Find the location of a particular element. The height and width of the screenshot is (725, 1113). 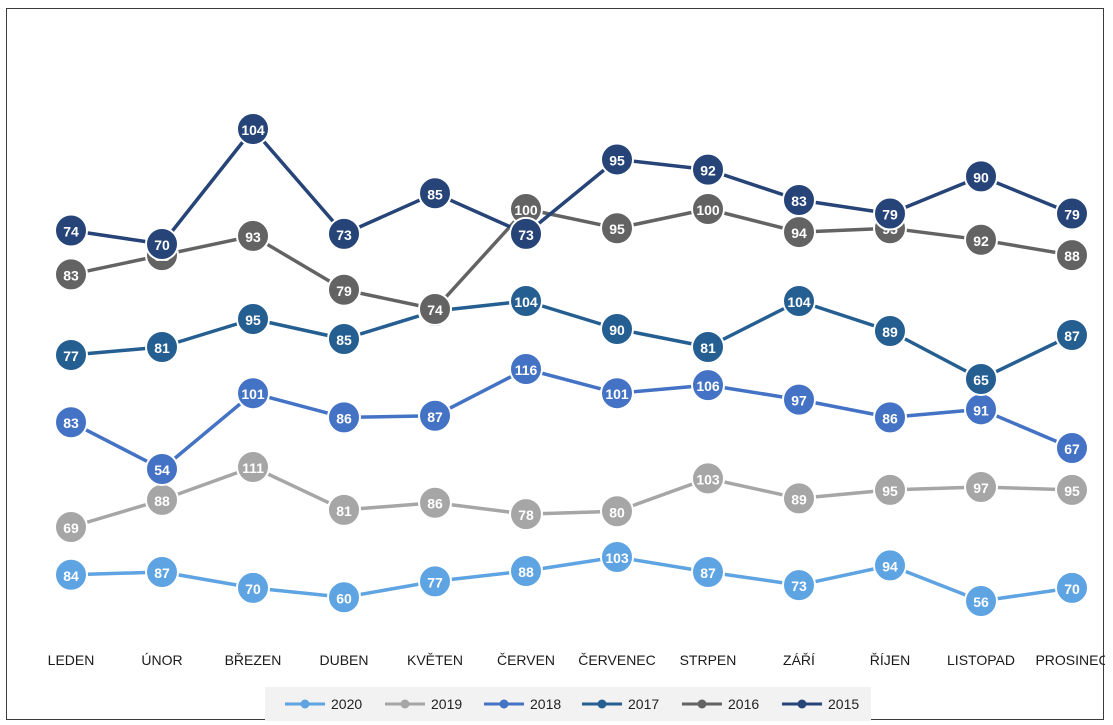

data-label: 92 is located at coordinates (708, 171).